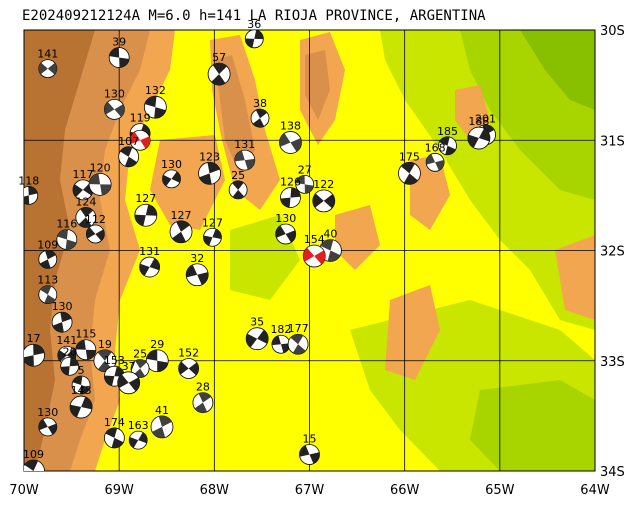 The image size is (638, 505). Describe the element at coordinates (314, 239) in the screenshot. I see `main-event-depth-label: 154` at that location.